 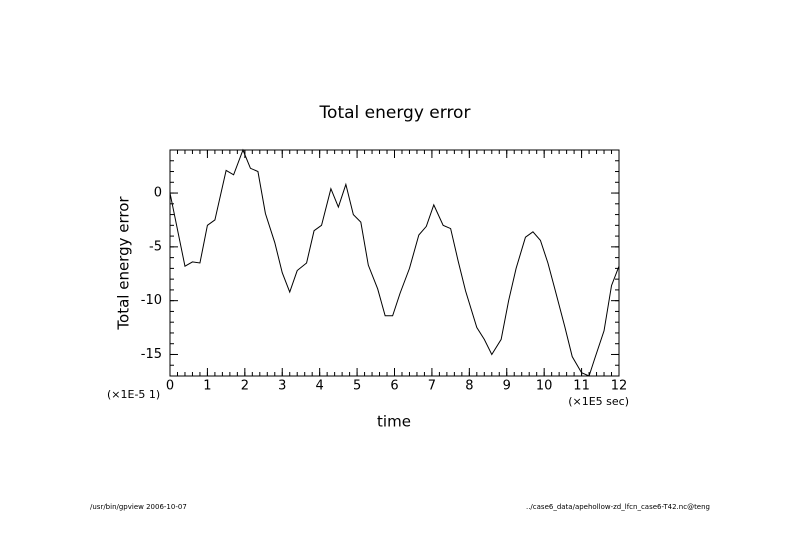 What do you see at coordinates (581, 386) in the screenshot?
I see `x-tick-label: 11` at bounding box center [581, 386].